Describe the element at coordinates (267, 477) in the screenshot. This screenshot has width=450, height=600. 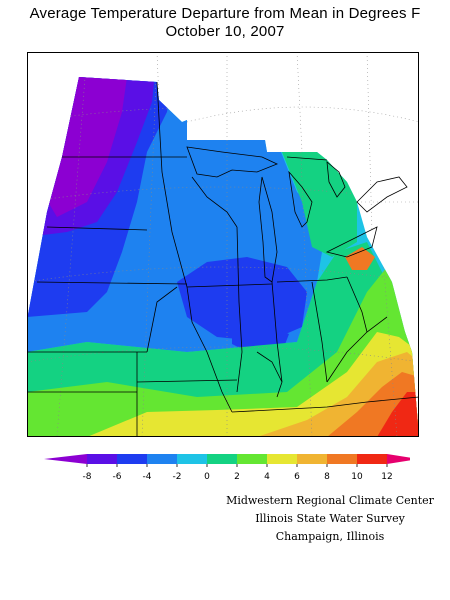
I see `legend-tick-label: 4` at that location.